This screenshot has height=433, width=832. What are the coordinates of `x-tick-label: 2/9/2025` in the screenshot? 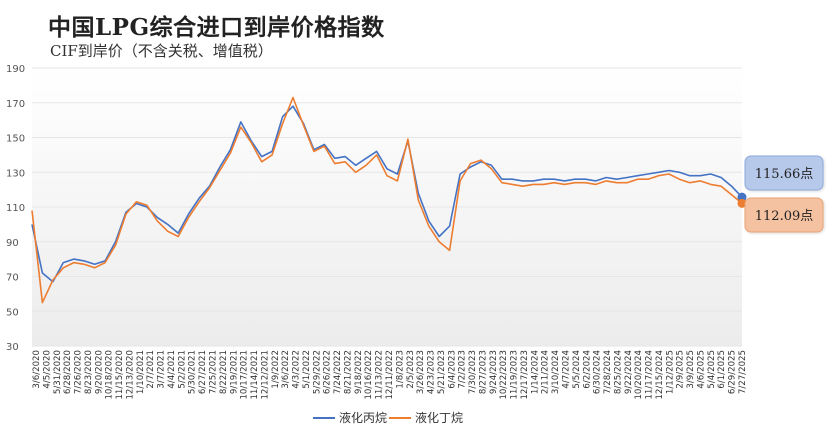 It's located at (681, 369).